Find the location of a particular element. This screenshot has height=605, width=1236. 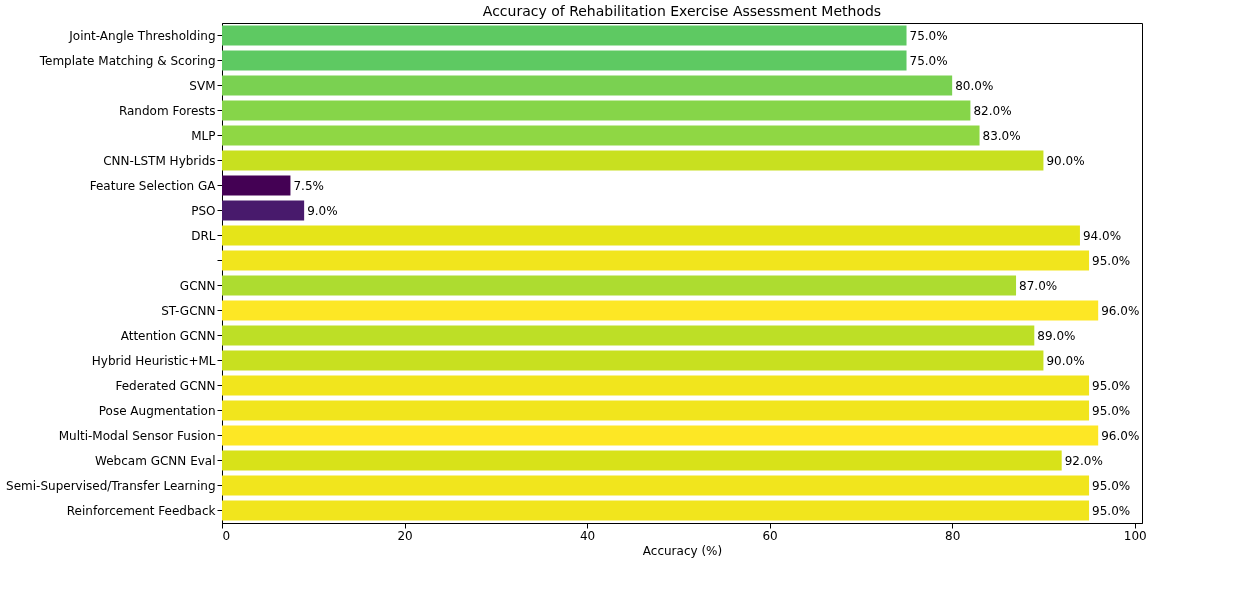

y-tick-label: GCNN is located at coordinates (197, 285).